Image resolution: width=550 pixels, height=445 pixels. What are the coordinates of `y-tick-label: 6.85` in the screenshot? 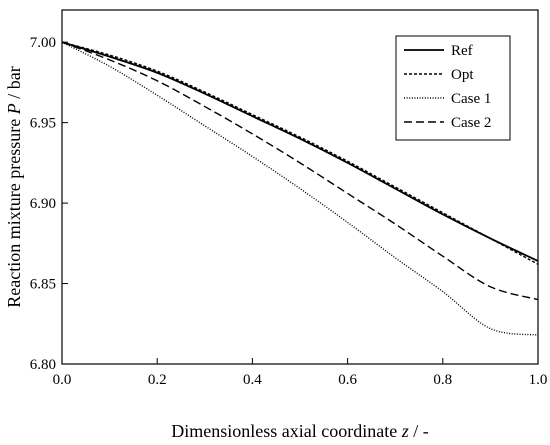 It's located at (43, 285).